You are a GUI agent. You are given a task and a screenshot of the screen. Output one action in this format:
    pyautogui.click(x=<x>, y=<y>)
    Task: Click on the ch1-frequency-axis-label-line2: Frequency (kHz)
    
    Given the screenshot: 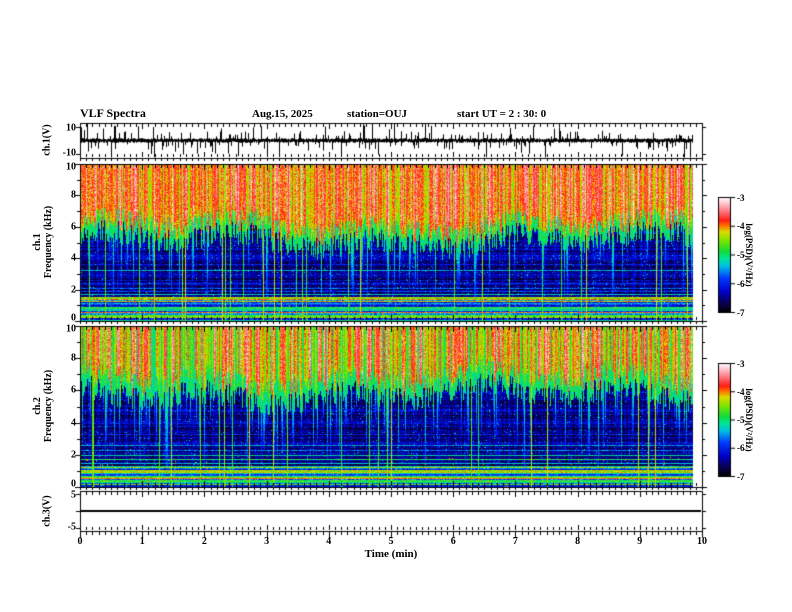 What is the action you would take?
    pyautogui.click(x=48, y=242)
    